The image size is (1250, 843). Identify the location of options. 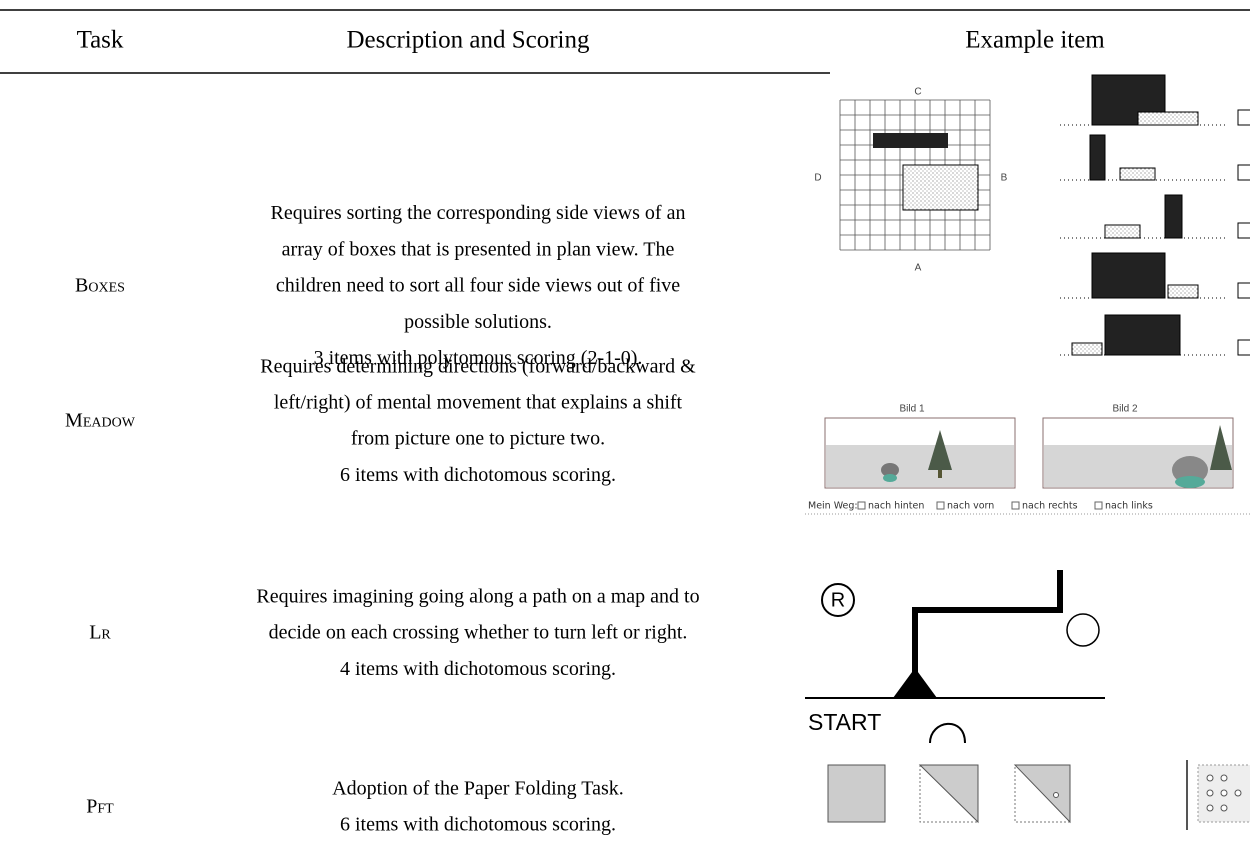
(980, 505).